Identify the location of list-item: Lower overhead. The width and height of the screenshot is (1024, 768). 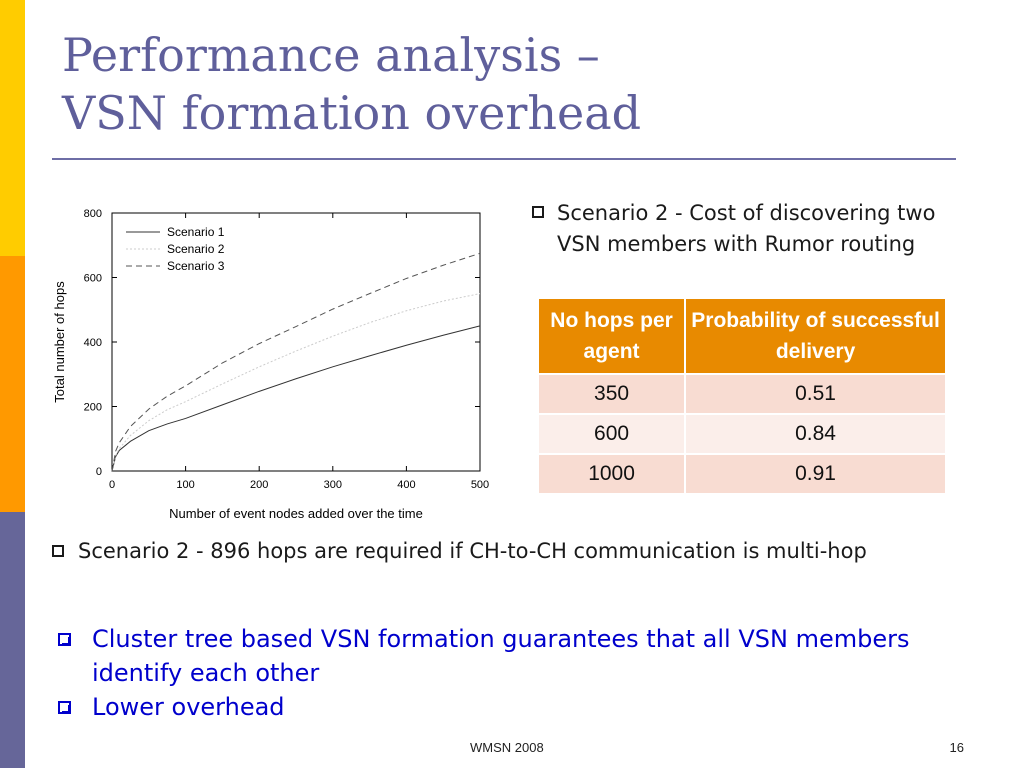
(505, 707).